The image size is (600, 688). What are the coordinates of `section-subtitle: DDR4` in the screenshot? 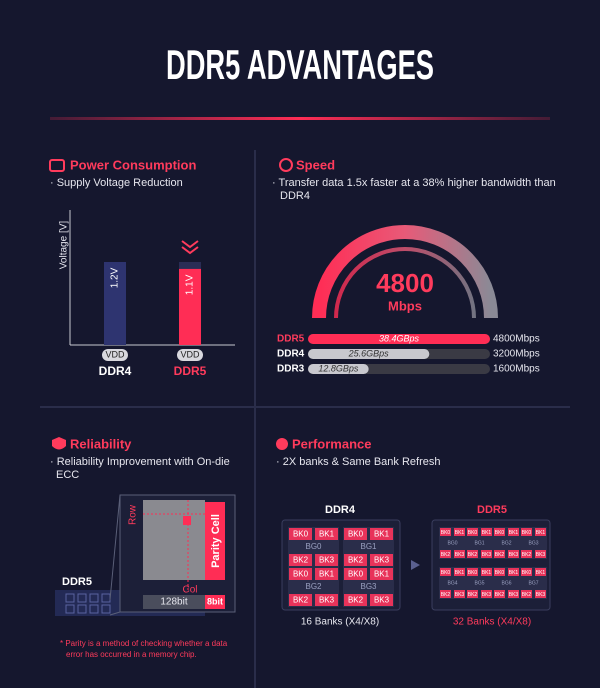 It's located at (295, 196).